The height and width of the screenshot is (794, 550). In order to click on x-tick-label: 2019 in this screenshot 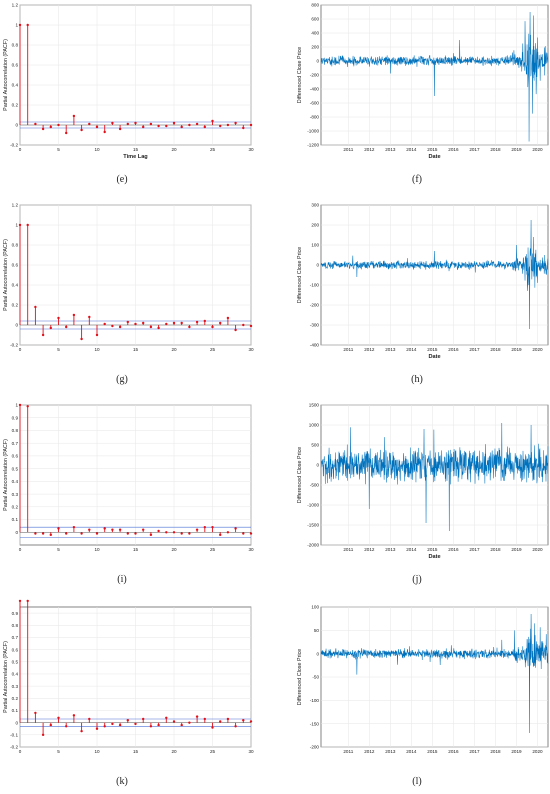, I will do `click(516, 149)`.